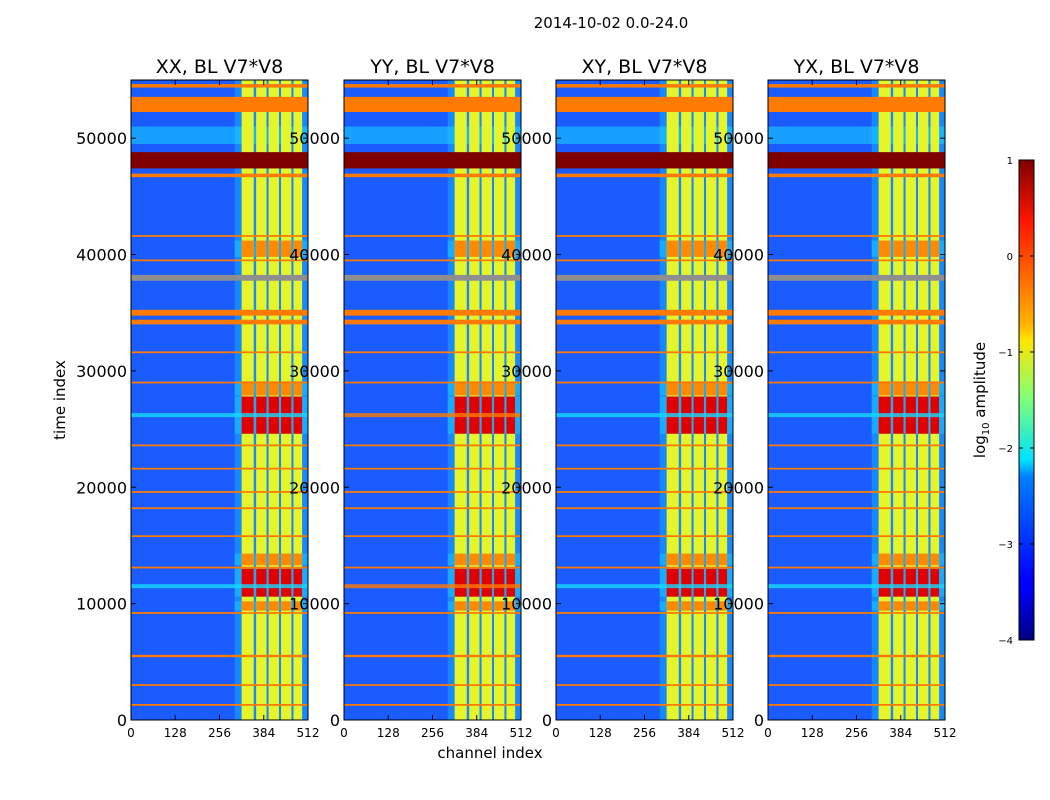  What do you see at coordinates (611, 23) in the screenshot?
I see `figure-suptitle: 2014-10-02 0.0-24.0` at bounding box center [611, 23].